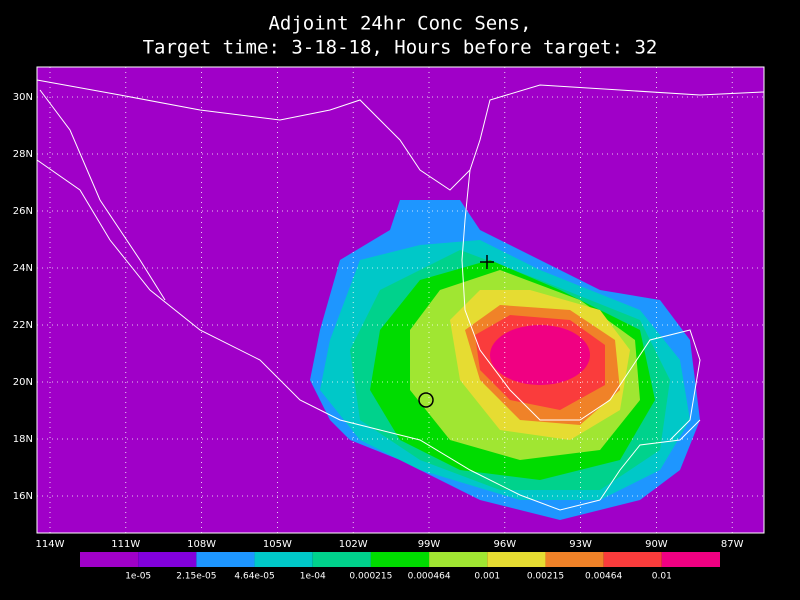  What do you see at coordinates (125, 544) in the screenshot?
I see `lon-label: 111W` at bounding box center [125, 544].